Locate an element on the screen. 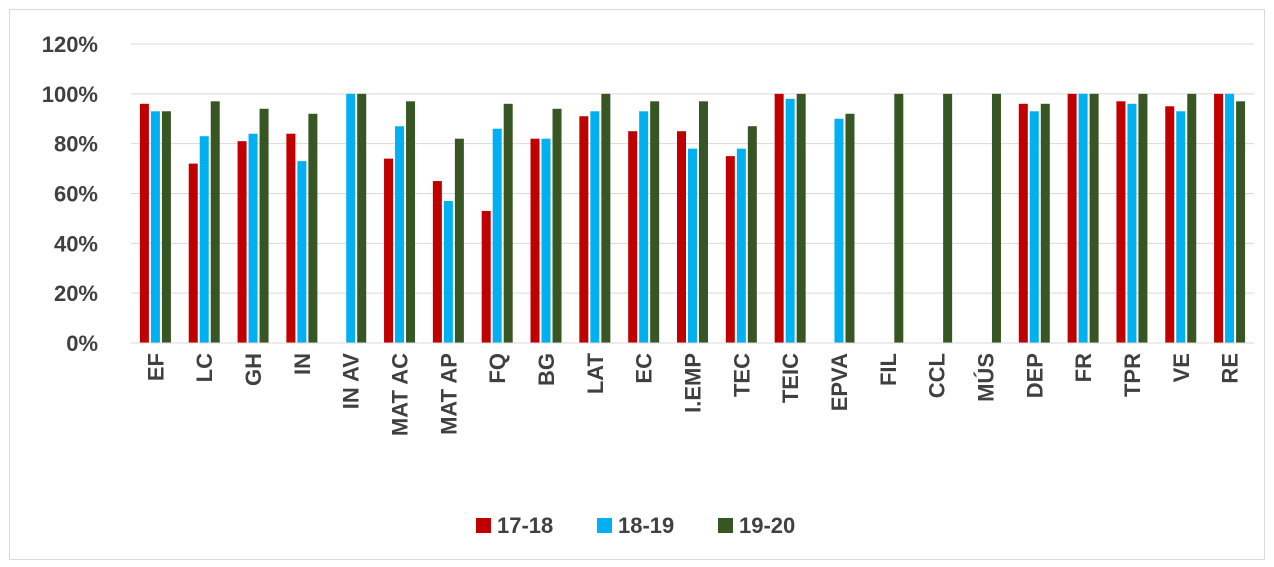  bar-17-18-FR is located at coordinates (1072, 218).